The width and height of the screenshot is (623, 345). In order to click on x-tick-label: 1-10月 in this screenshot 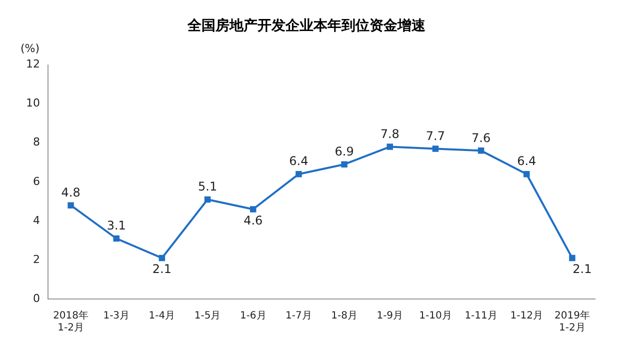, I will do `click(435, 316)`.